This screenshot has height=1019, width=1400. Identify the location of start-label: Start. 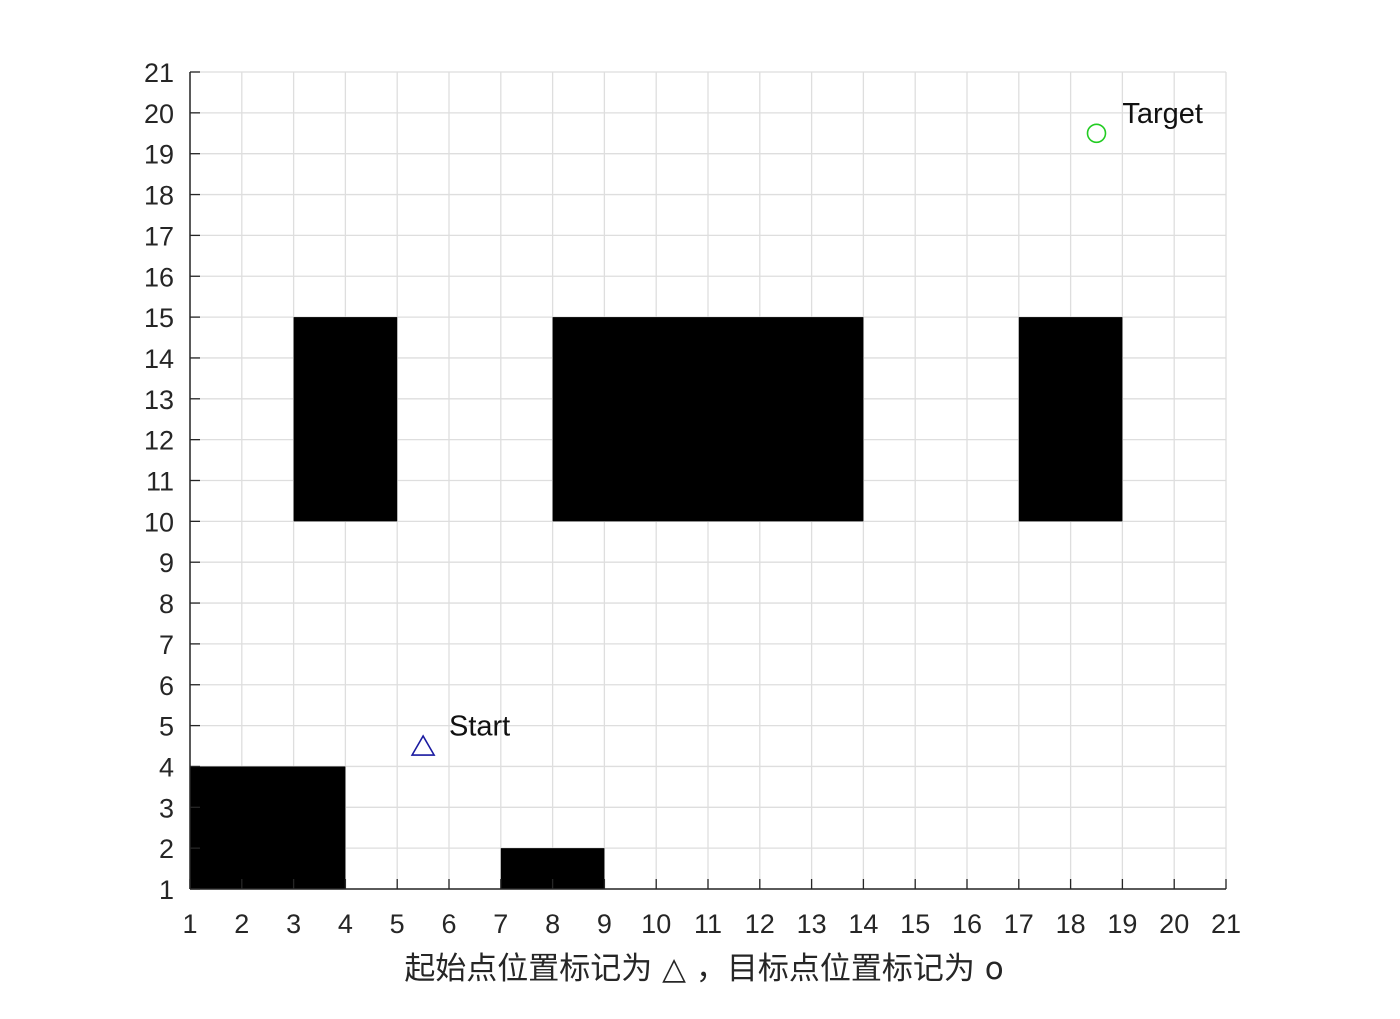
(479, 727).